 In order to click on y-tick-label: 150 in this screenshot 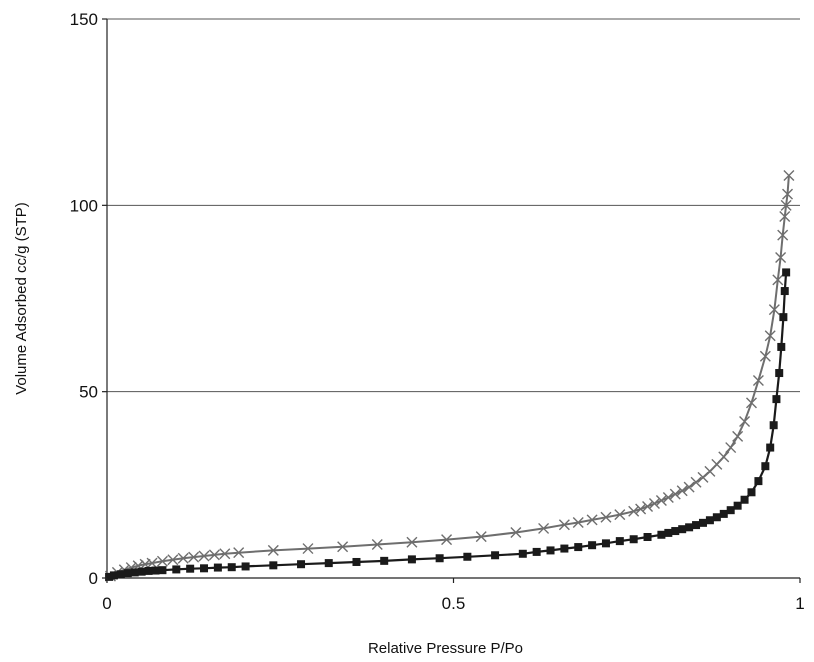, I will do `click(84, 19)`.